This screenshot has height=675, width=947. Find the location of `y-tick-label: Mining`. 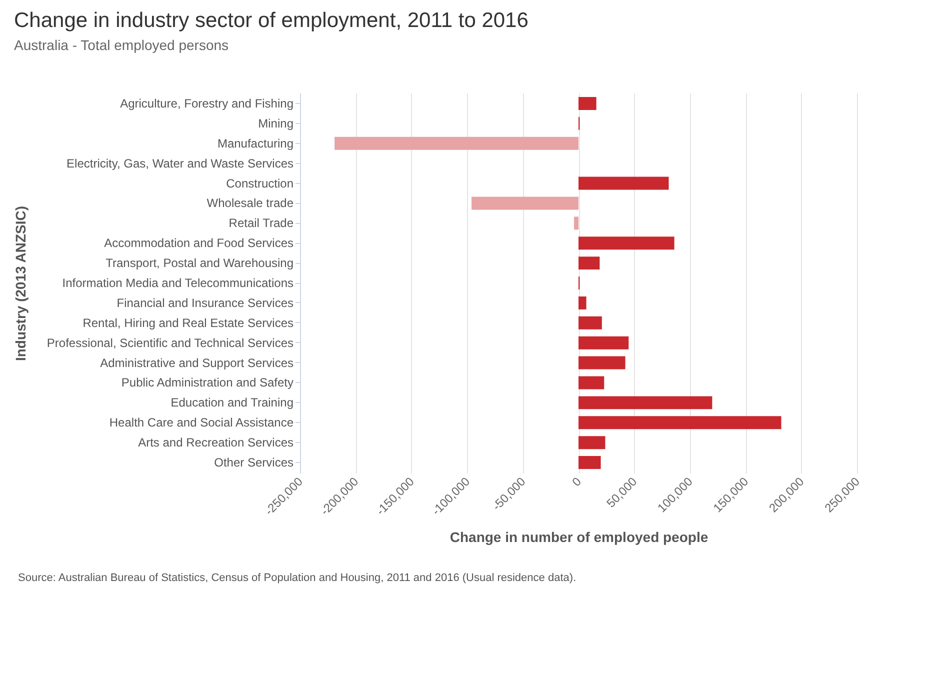

y-tick-label: Mining is located at coordinates (276, 123).